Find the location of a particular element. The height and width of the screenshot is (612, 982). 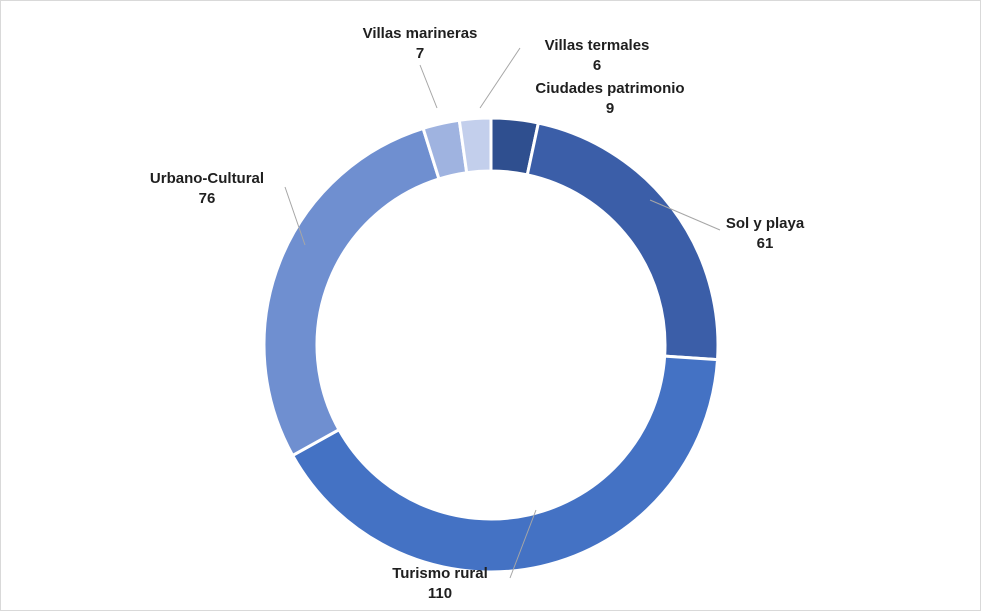

leader-line-villas-termales is located at coordinates (500, 78).